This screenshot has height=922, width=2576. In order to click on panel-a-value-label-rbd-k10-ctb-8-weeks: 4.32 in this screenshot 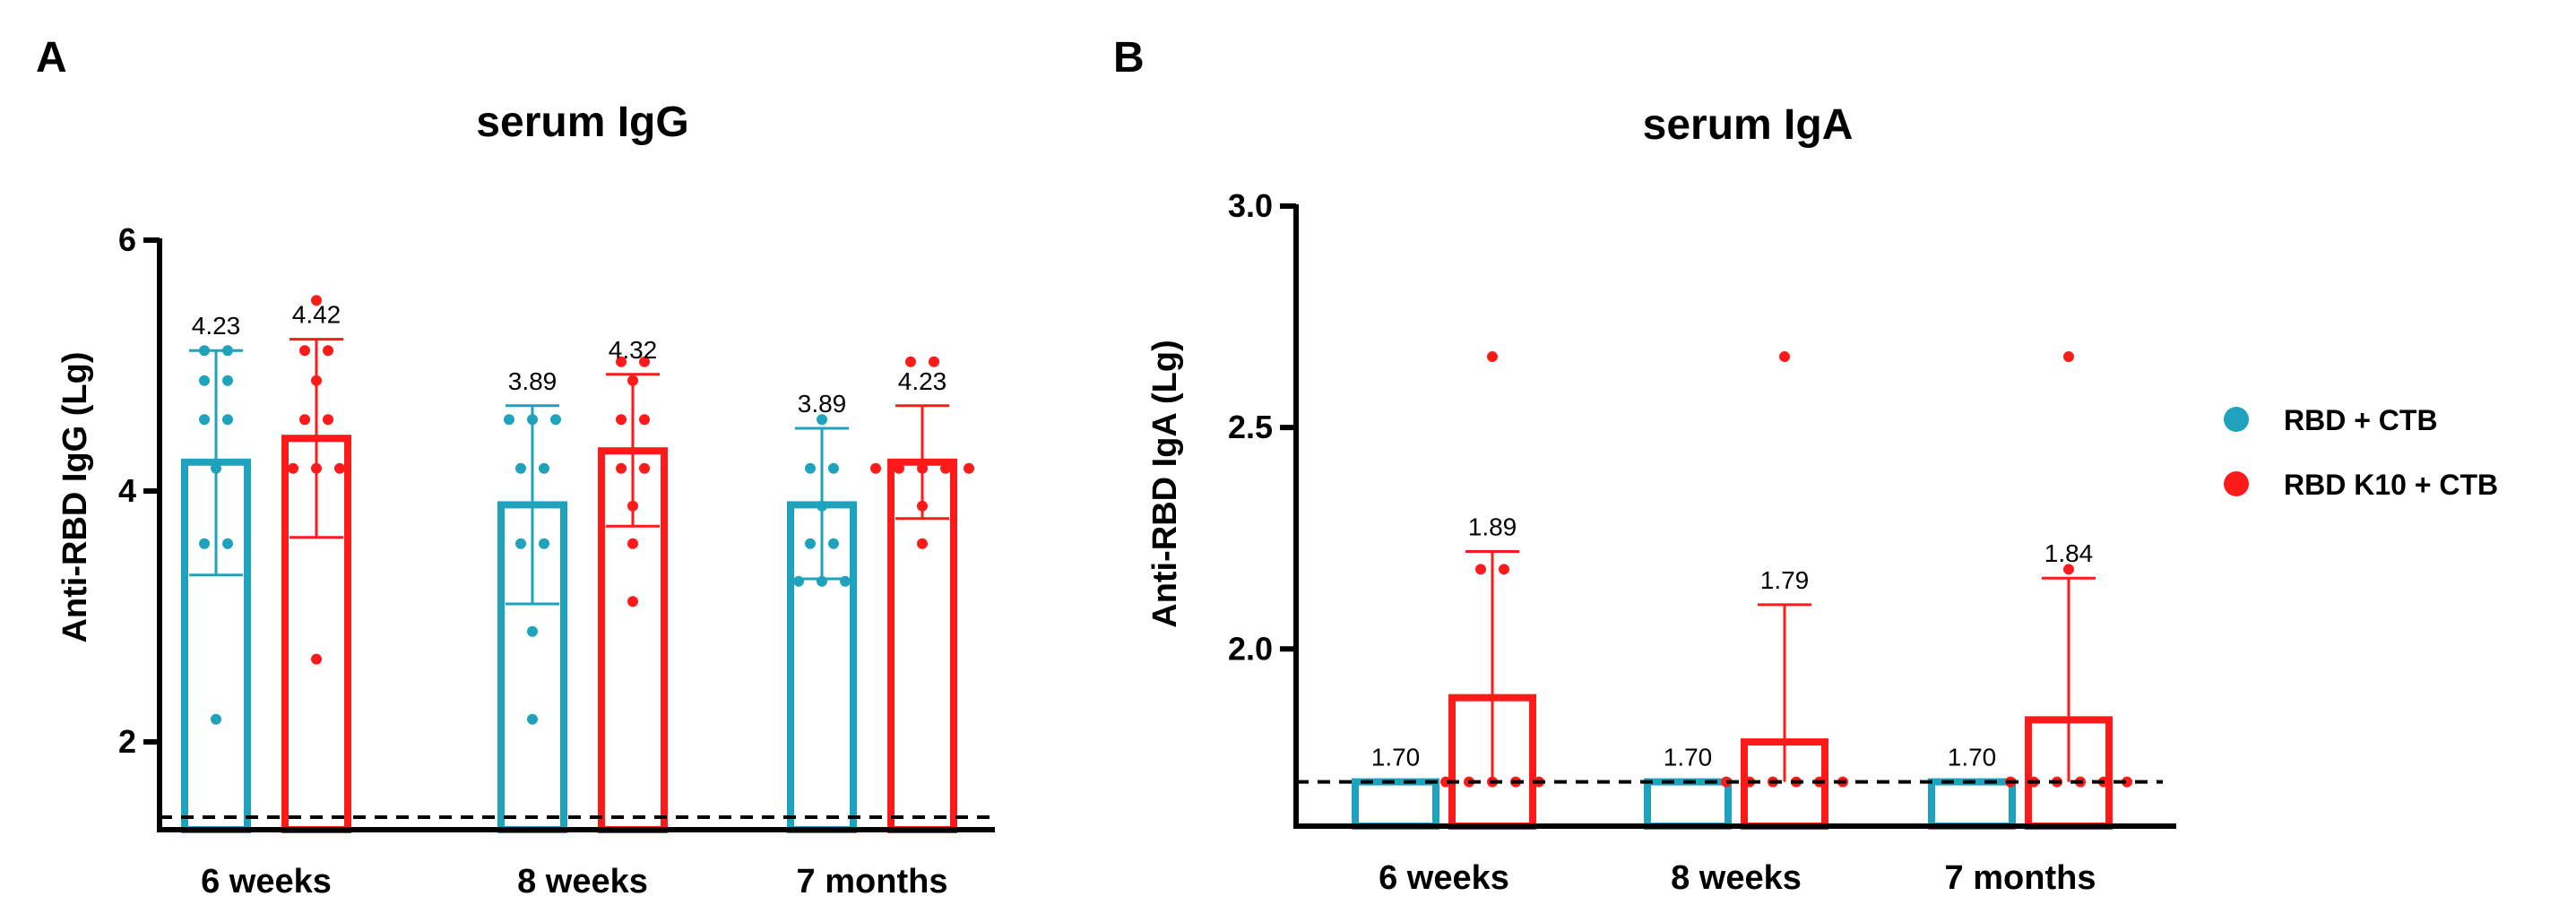, I will do `click(633, 350)`.